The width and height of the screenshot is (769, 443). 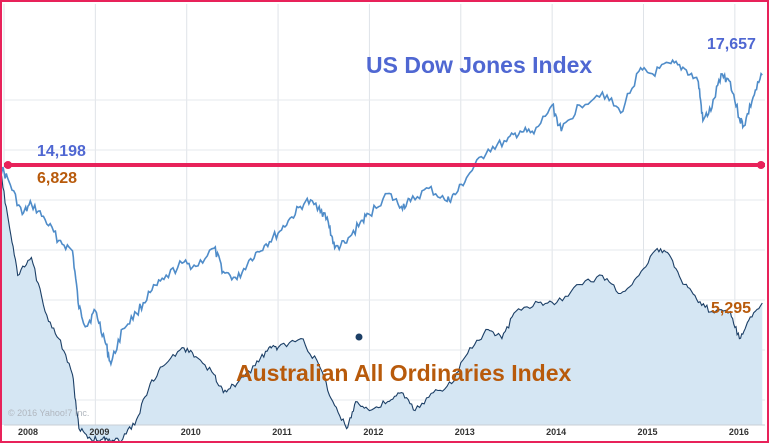 I want to click on reference-line-end-dot, so click(x=761, y=165).